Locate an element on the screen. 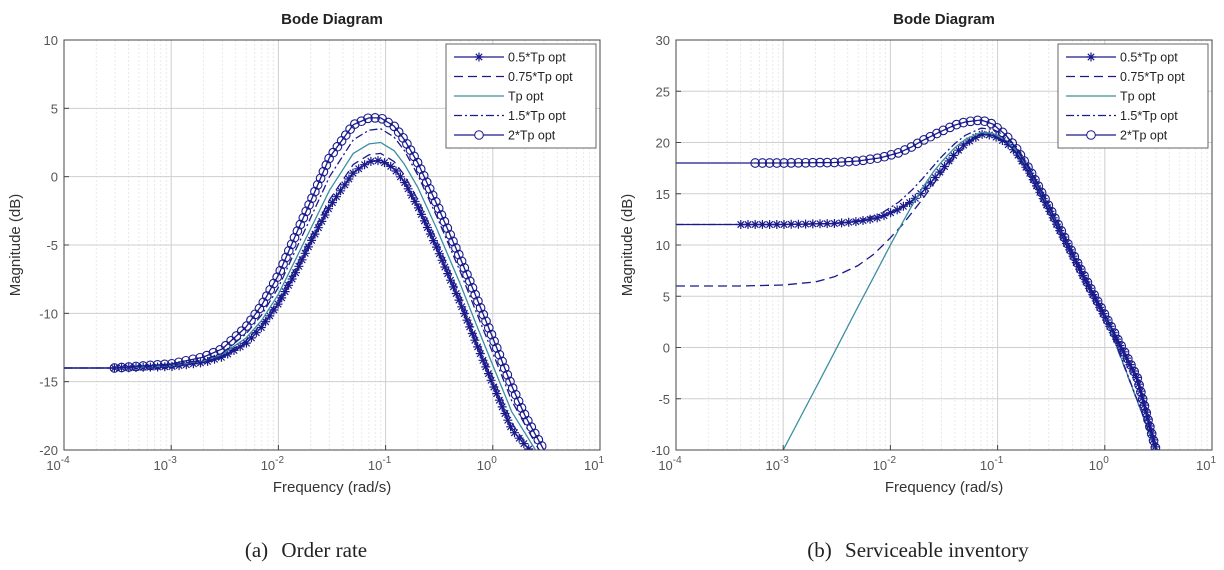 The height and width of the screenshot is (570, 1224). caption-order-rate: (a) Order rate is located at coordinates (306, 550).